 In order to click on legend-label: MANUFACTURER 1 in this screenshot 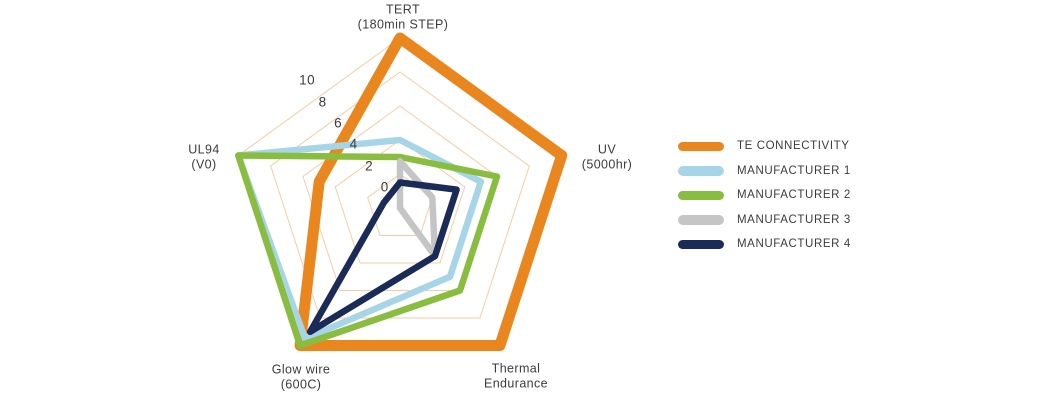, I will do `click(794, 170)`.